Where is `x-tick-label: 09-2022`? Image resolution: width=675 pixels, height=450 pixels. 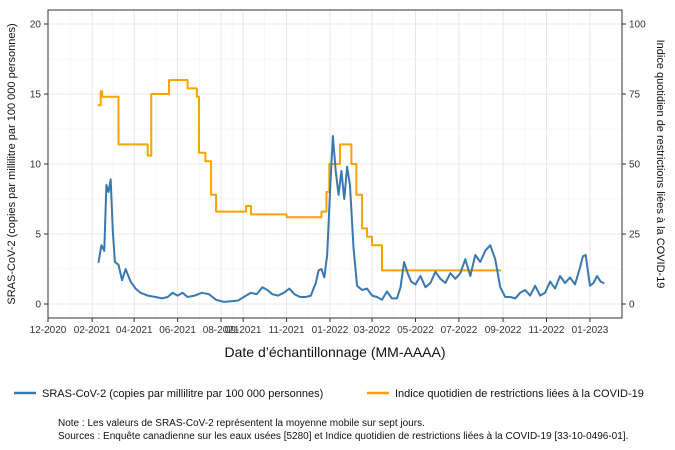
x-tick-label: 09-2022 is located at coordinates (503, 330).